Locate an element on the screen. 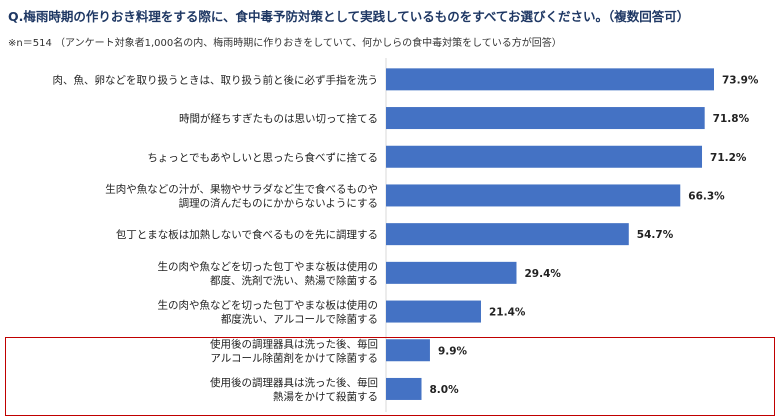  value-label-5: 29.4% is located at coordinates (542, 274).